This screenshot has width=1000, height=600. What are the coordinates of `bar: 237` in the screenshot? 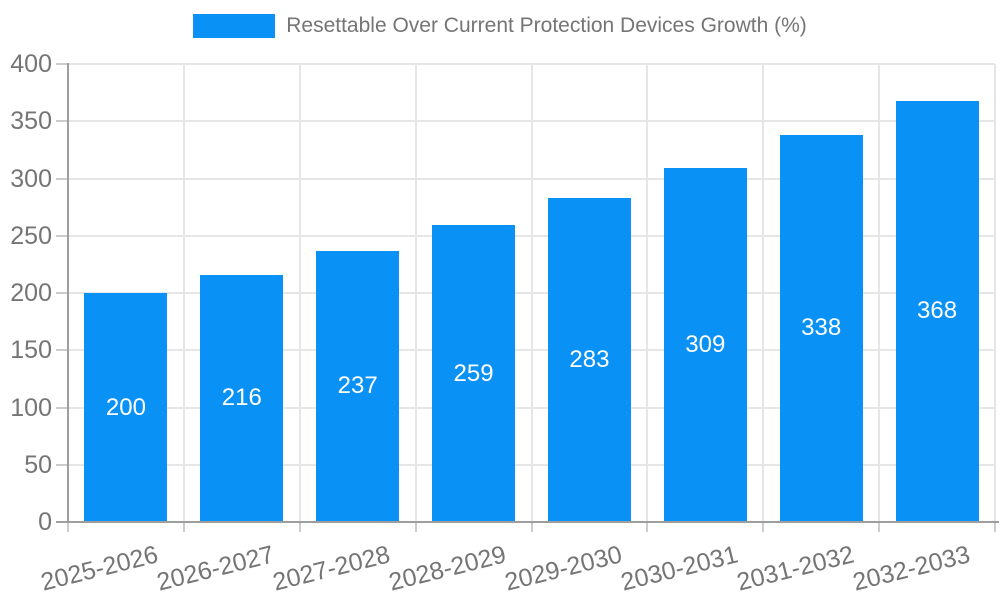 It's located at (358, 386).